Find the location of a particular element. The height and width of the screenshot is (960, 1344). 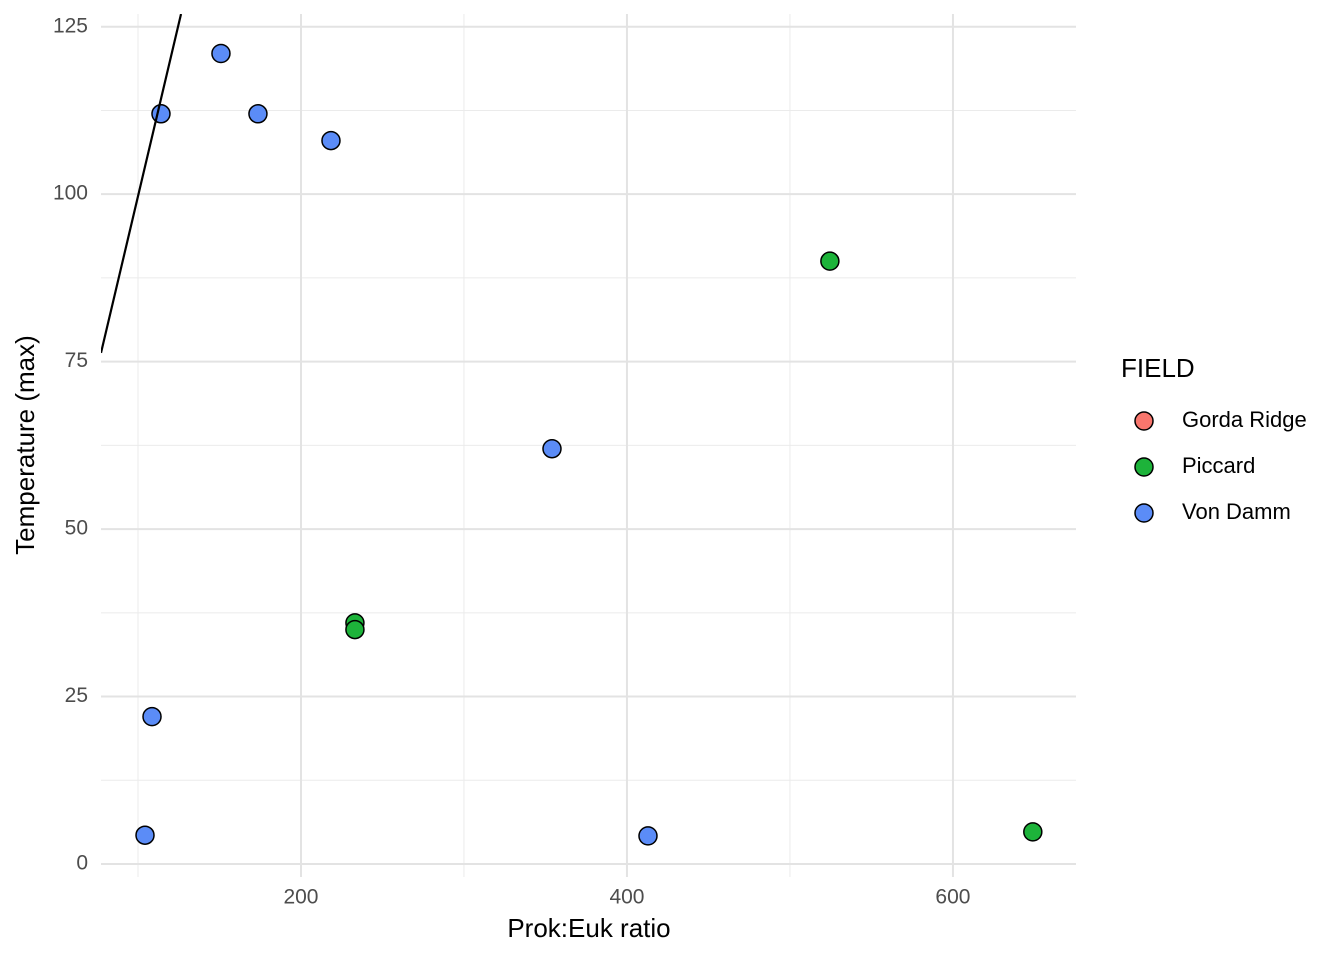

y-tick-label: 125 is located at coordinates (70, 25).